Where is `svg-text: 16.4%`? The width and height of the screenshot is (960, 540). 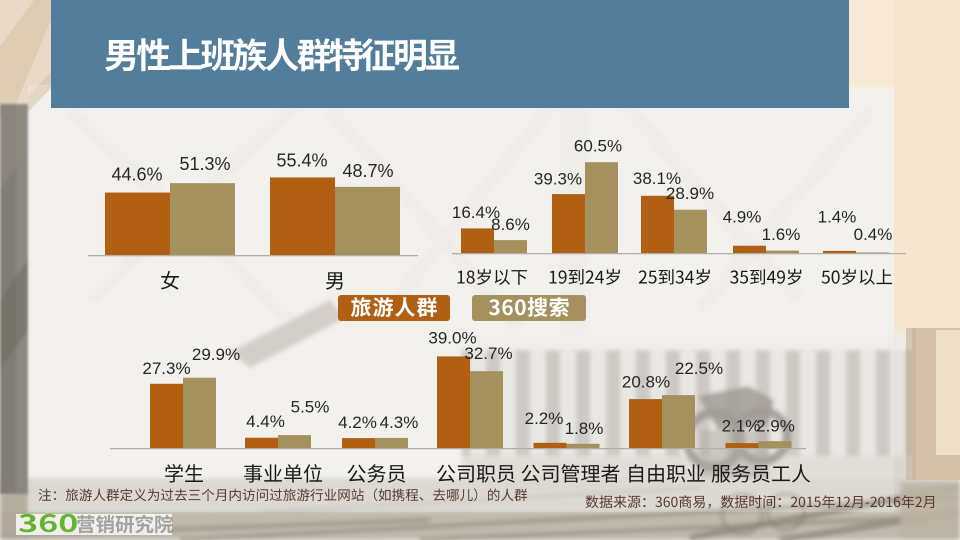
svg-text: 16.4% is located at coordinates (476, 212).